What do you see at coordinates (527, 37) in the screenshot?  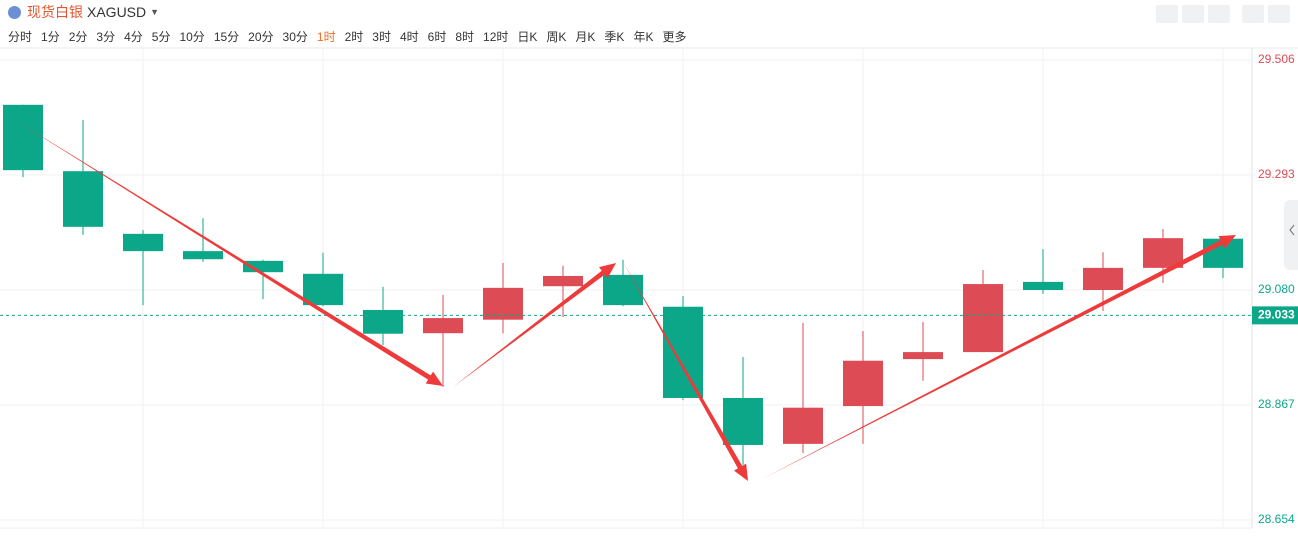 I see `interval-tab: 日K` at bounding box center [527, 37].